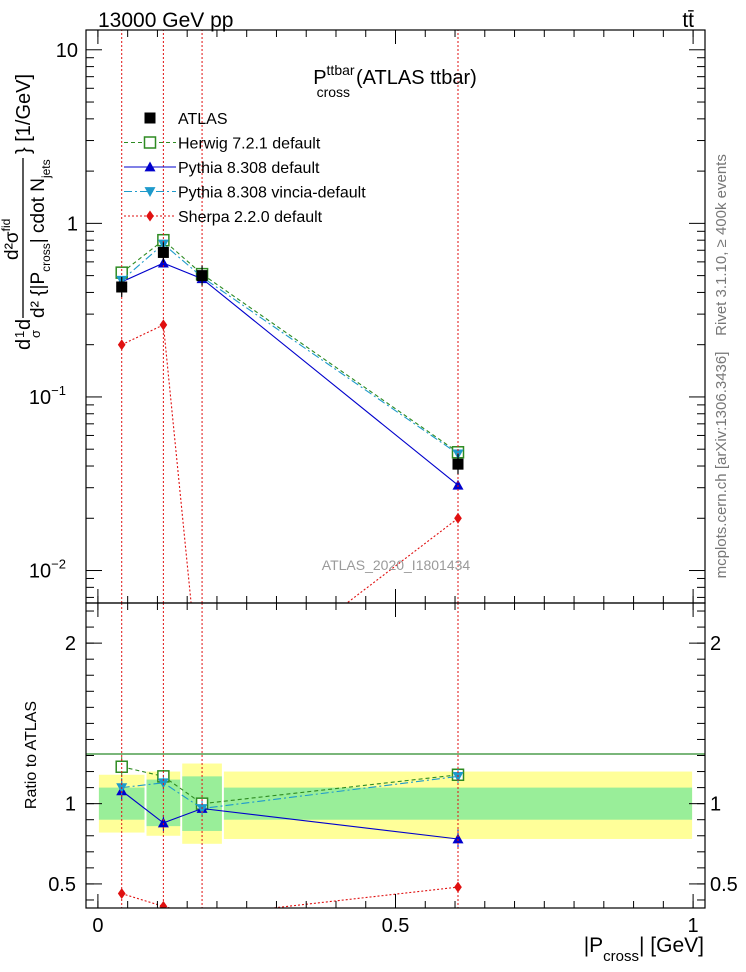 Image resolution: width=746 pixels, height=972 pixels. I want to click on main-y-tick-label: 10⁻¹, so click(47, 396).